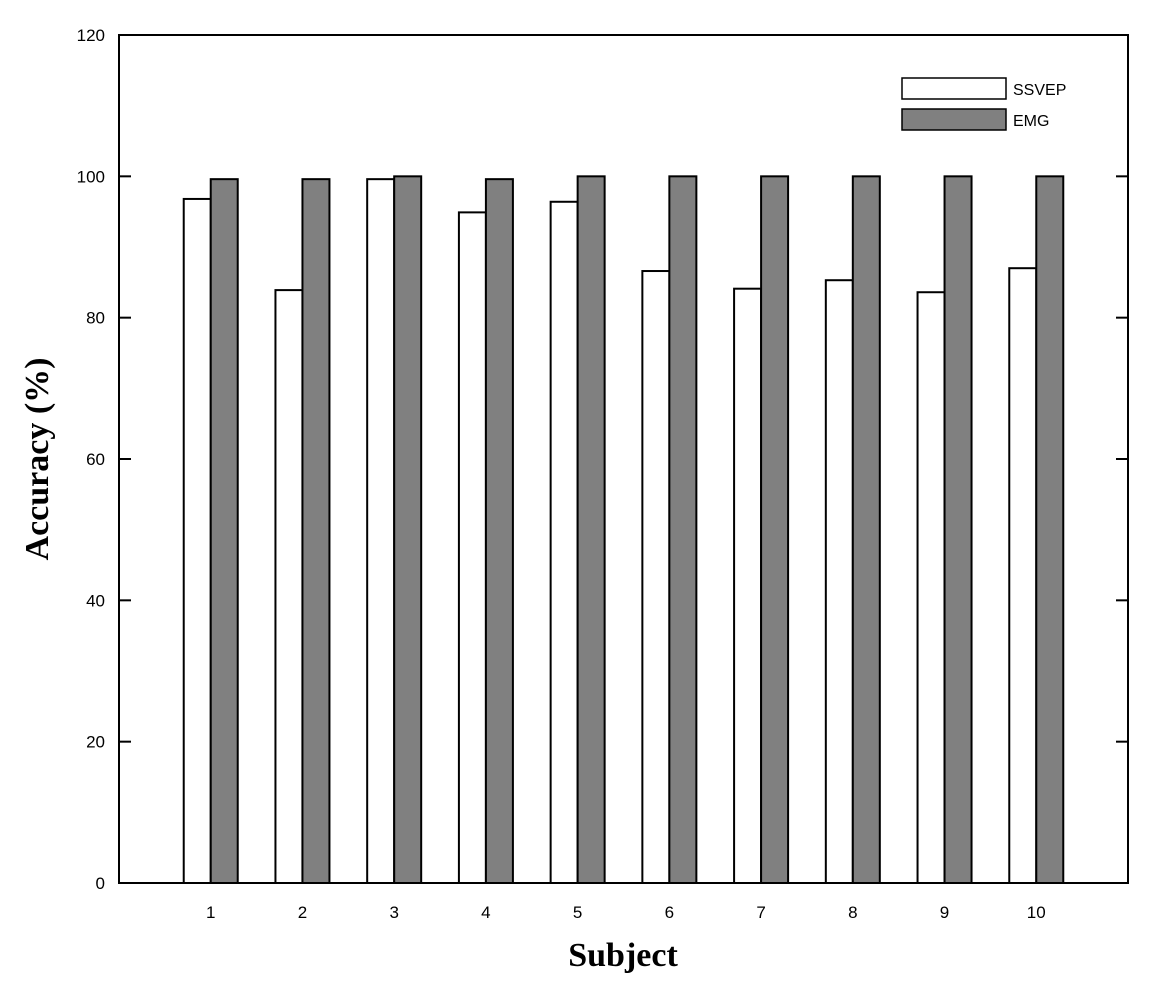 Image resolution: width=1164 pixels, height=984 pixels. I want to click on legend-swatch-emg, so click(954, 119).